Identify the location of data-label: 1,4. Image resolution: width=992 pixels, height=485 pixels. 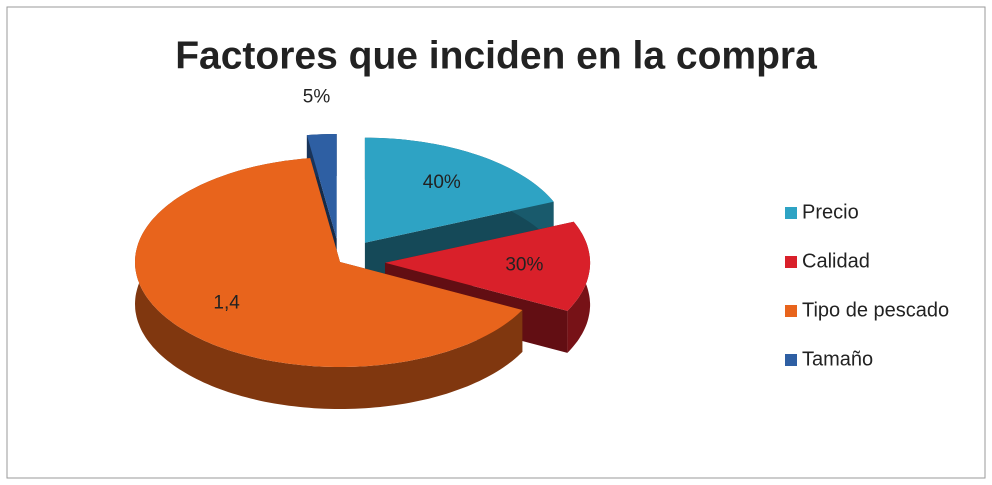
(226, 303).